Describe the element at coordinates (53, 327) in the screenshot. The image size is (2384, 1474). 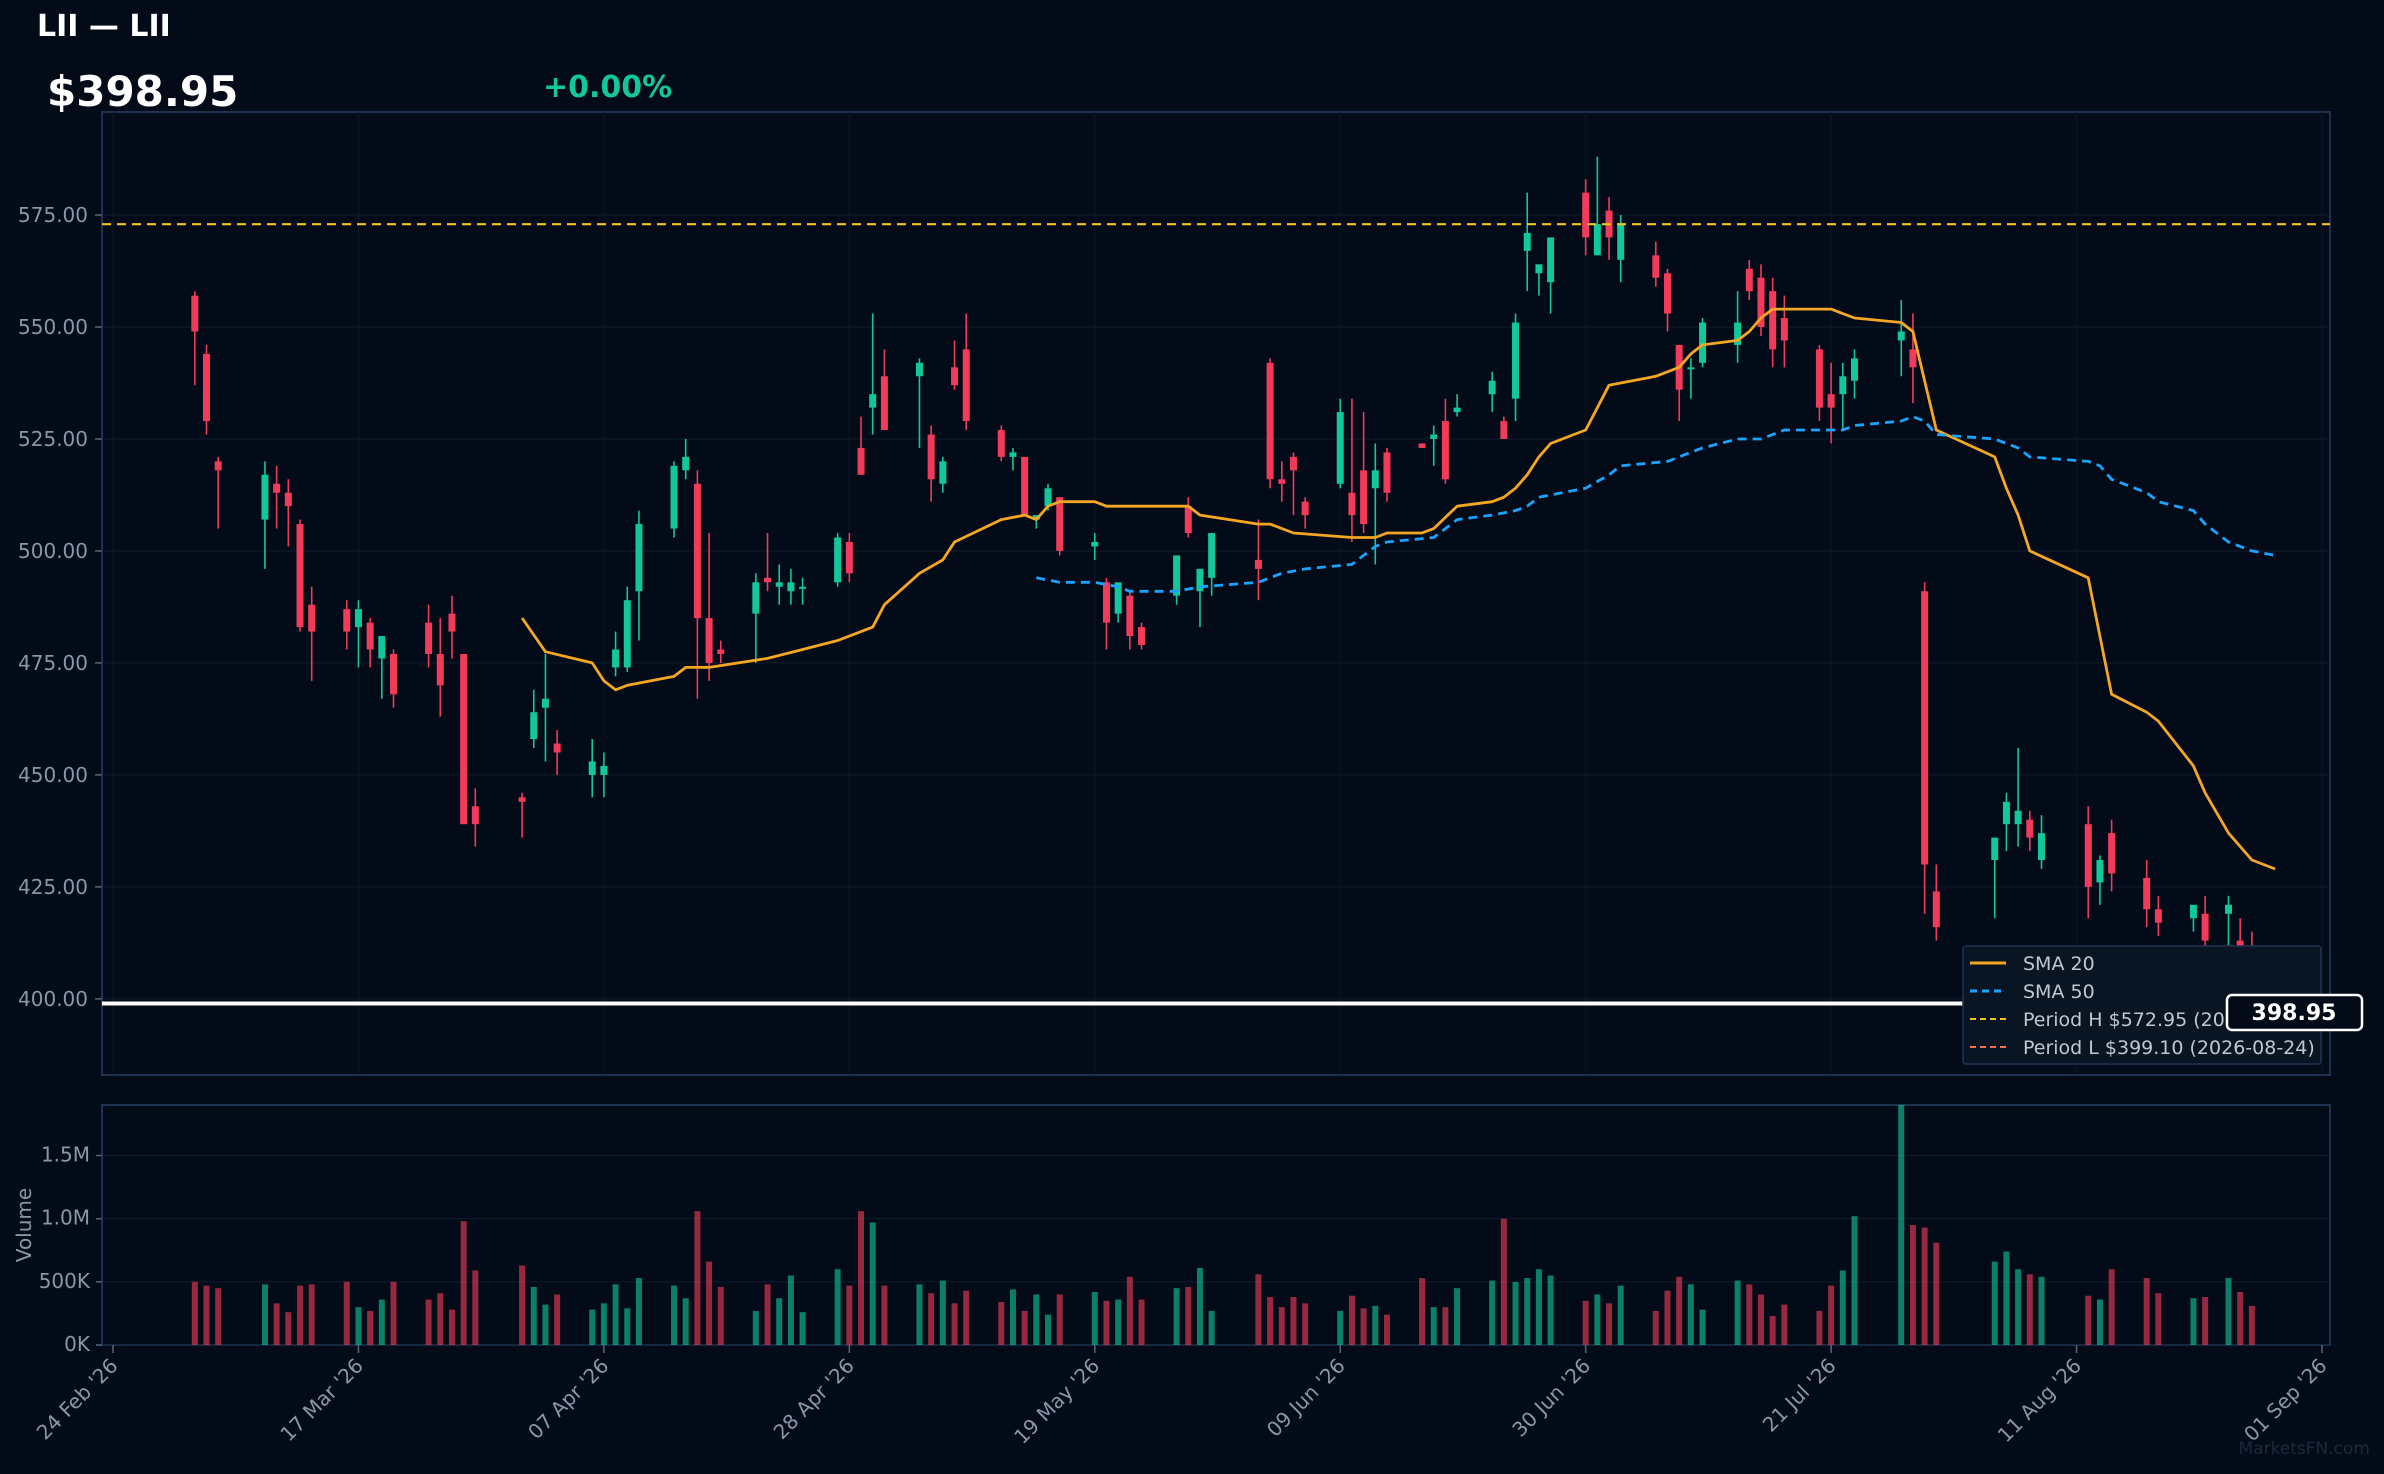
I see `price-tick-label: 550.00` at that location.